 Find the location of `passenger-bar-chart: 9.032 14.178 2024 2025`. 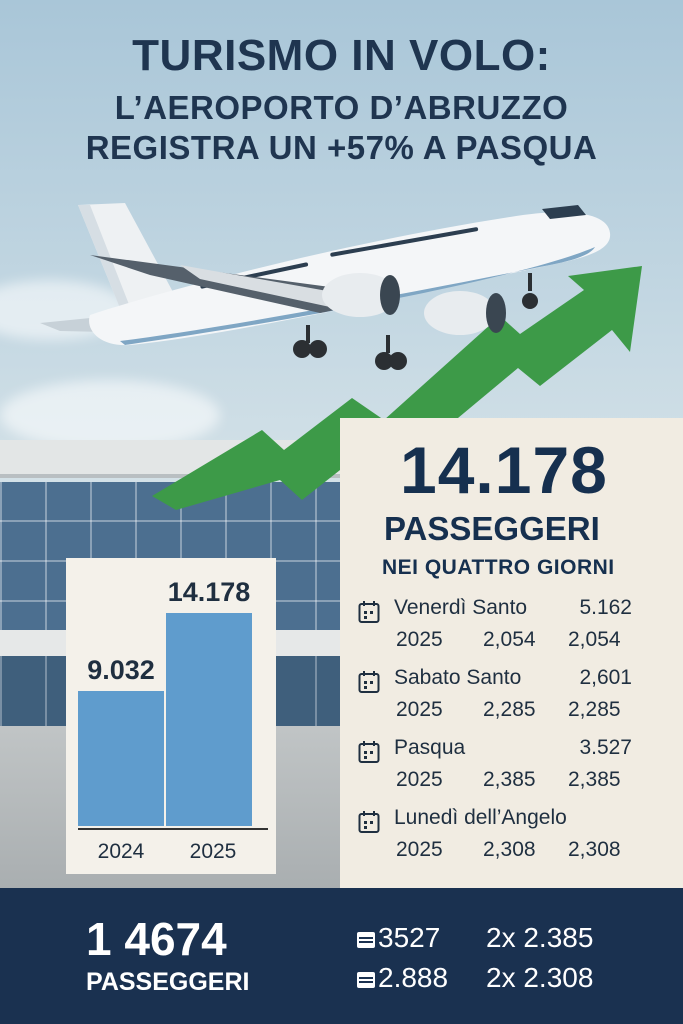

passenger-bar-chart: 9.032 14.178 2024 2025 is located at coordinates (171, 716).